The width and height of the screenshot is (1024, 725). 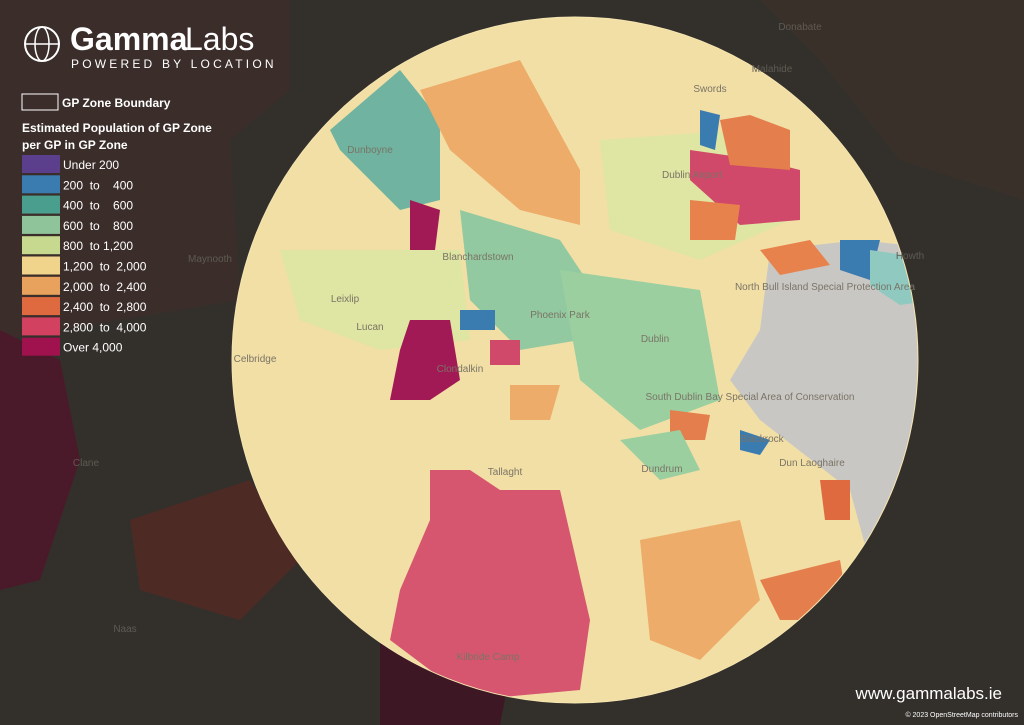 I want to click on legend-title: per GP in GP Zone, so click(x=75, y=145).